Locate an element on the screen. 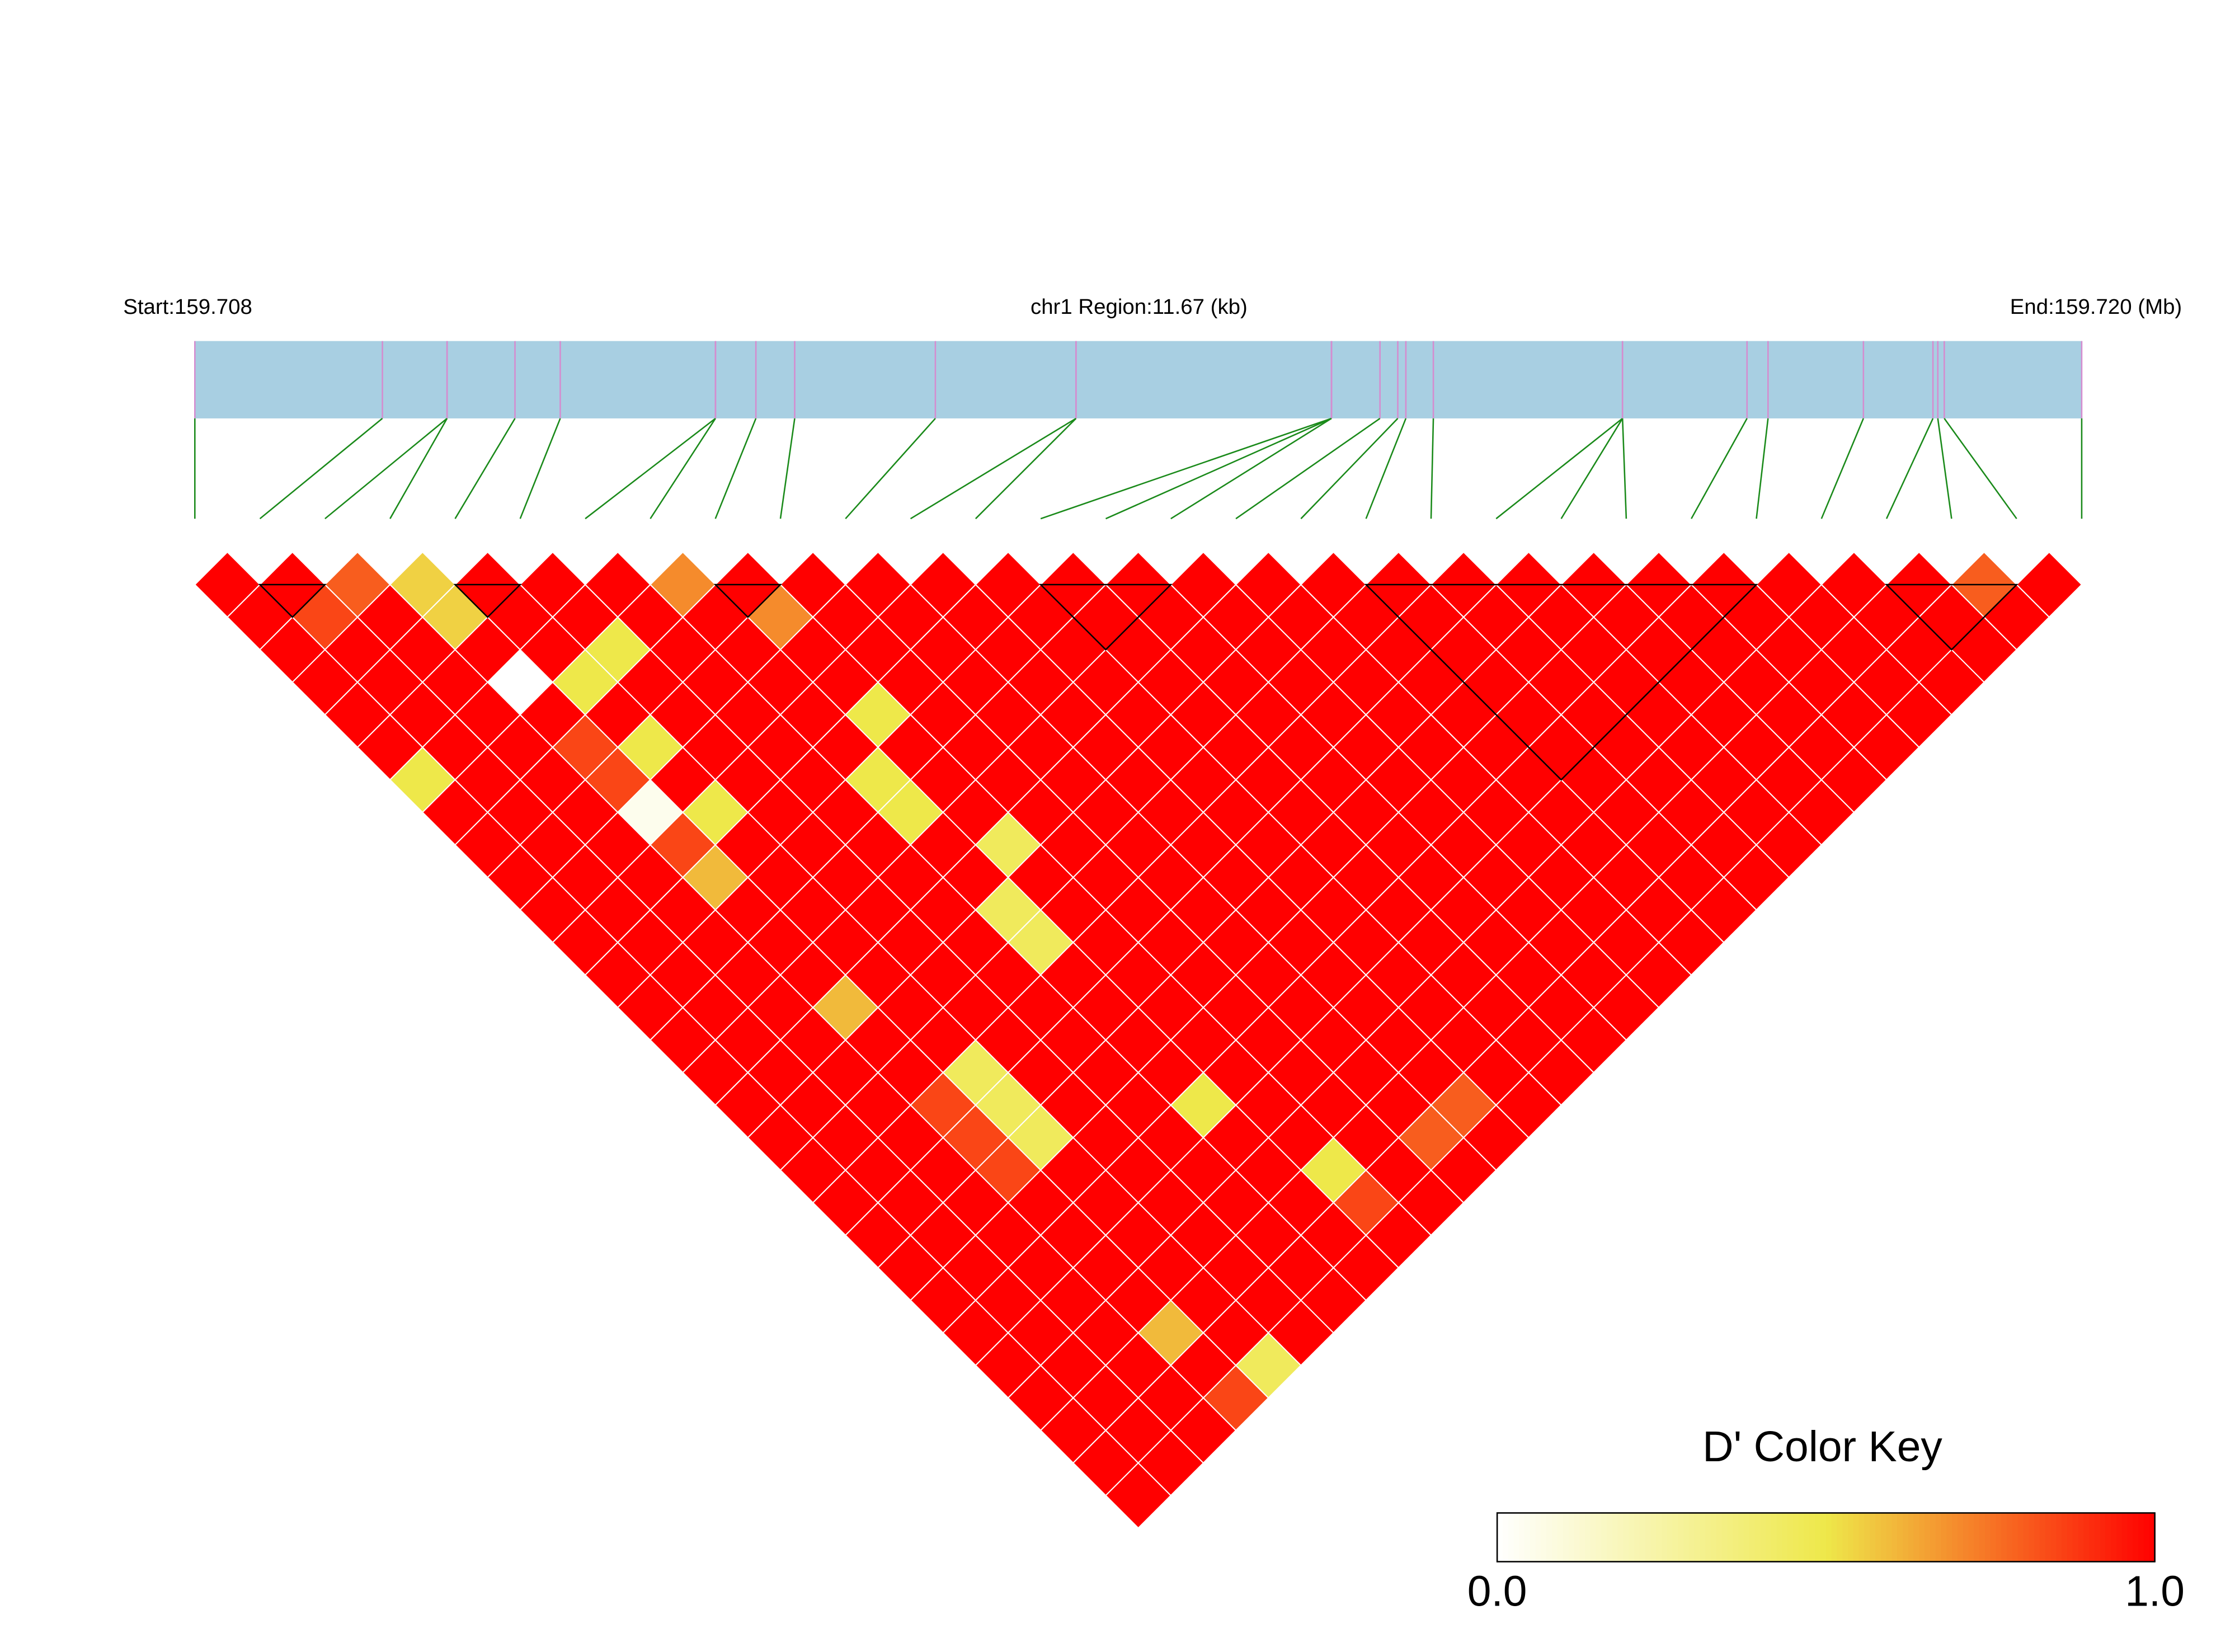 The image size is (2235, 1652). ld-cell is located at coordinates (2049, 585).